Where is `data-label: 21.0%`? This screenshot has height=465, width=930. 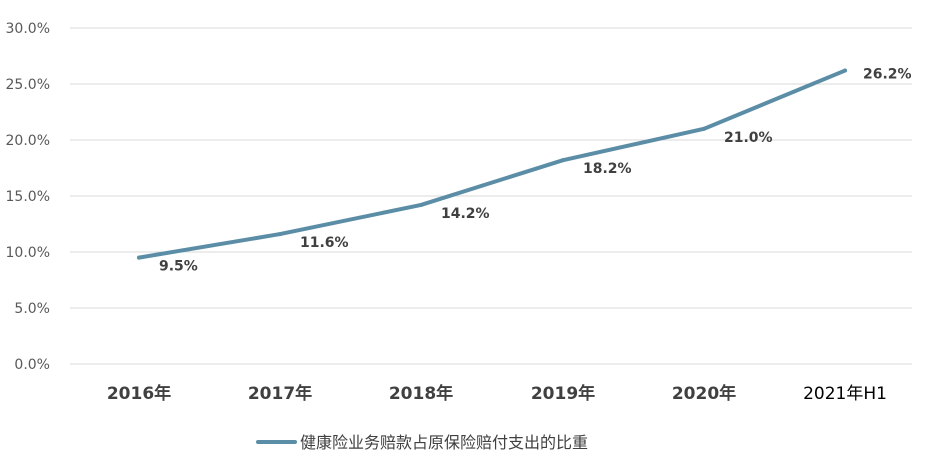
data-label: 21.0% is located at coordinates (748, 138).